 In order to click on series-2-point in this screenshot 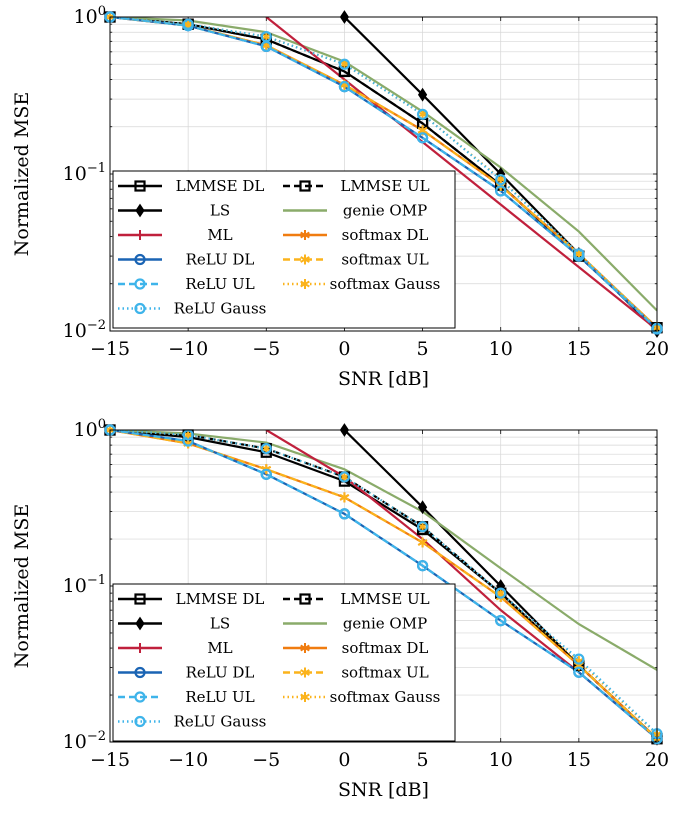, I will do `click(422, 507)`.